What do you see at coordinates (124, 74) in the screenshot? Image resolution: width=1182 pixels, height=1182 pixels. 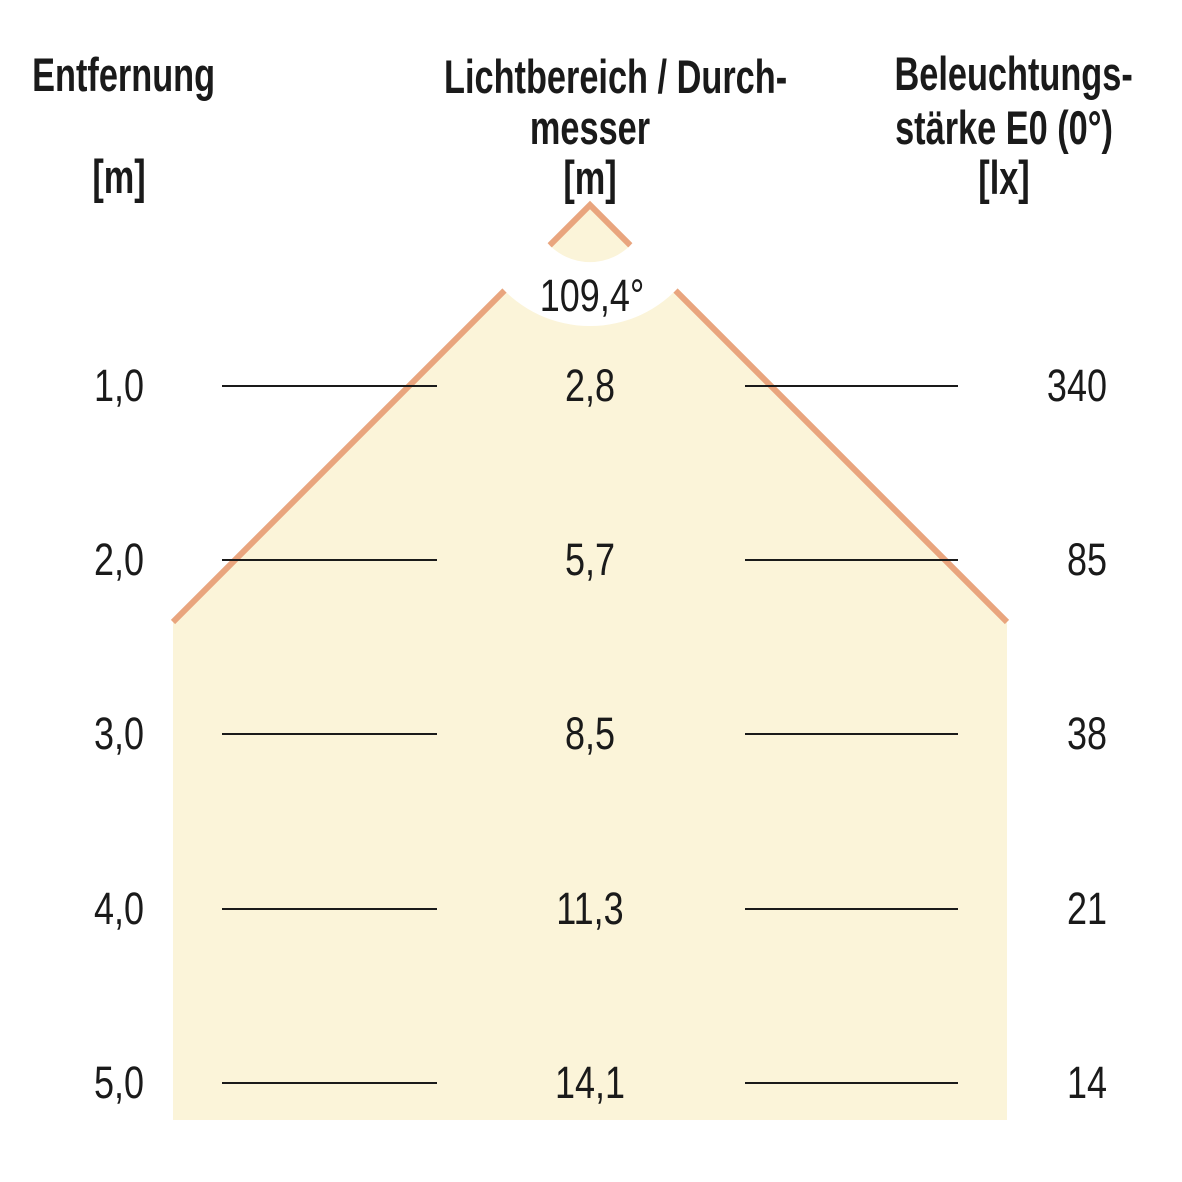 I see `header-distance: Entfernung` at bounding box center [124, 74].